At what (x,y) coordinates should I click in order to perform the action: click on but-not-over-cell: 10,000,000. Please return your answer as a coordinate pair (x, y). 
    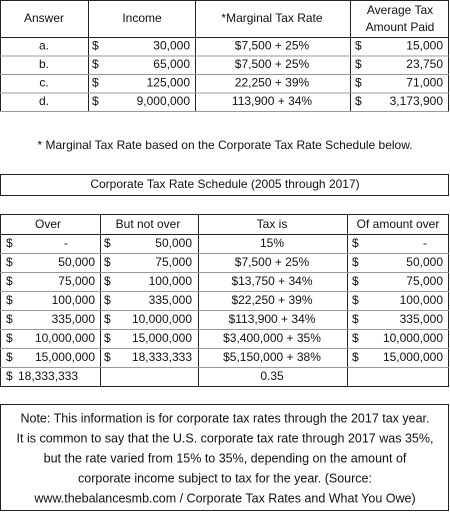
    Looking at the image, I should click on (162, 319).